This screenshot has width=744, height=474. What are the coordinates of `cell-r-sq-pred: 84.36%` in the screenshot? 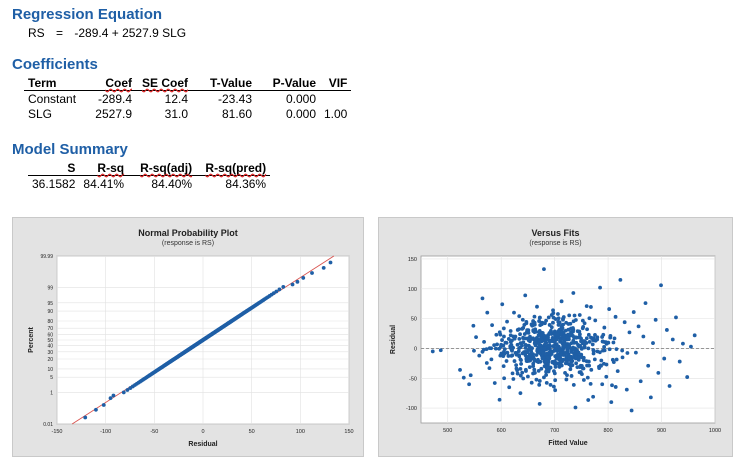 It's located at (246, 184).